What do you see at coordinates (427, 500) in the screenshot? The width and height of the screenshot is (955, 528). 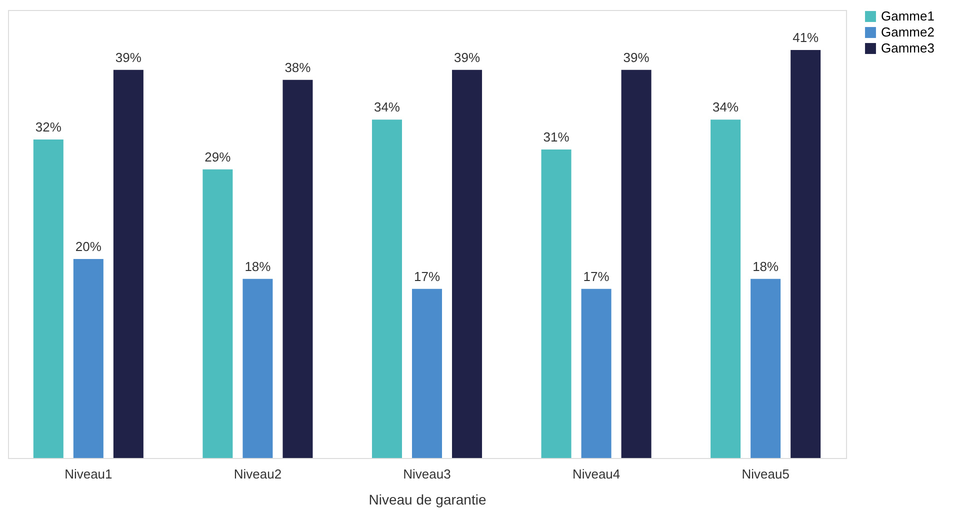 I see `x-axis-title: Niveau de garantie` at bounding box center [427, 500].